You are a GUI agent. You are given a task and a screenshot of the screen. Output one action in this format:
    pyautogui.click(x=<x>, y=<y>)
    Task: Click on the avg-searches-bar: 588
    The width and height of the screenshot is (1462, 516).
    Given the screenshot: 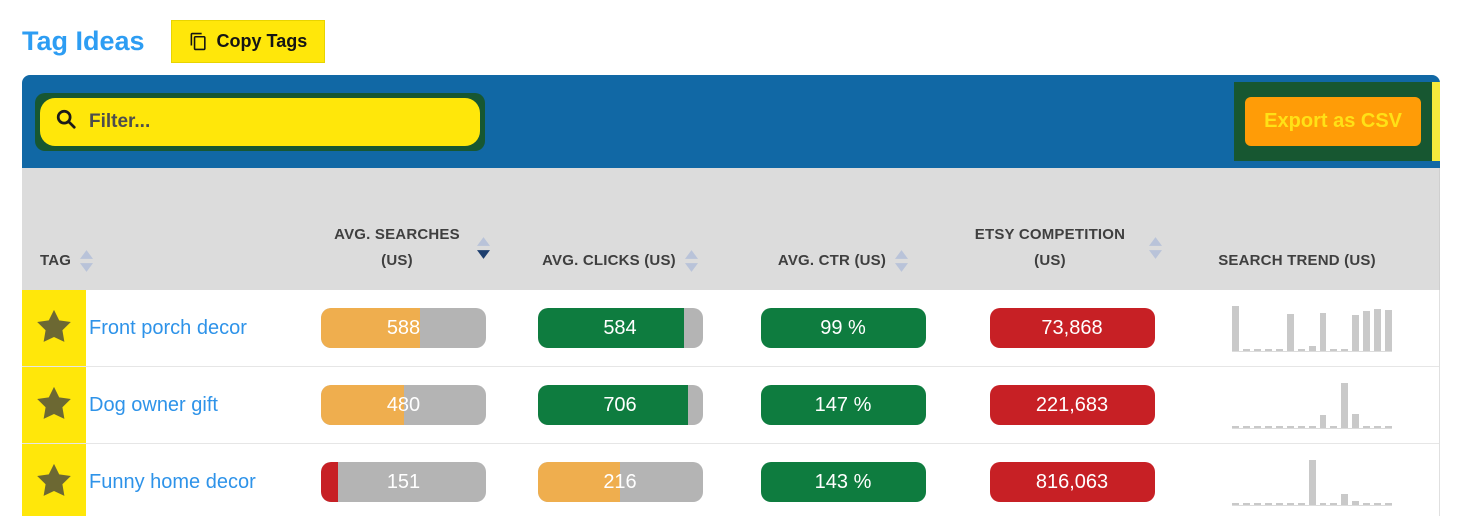 What is the action you would take?
    pyautogui.click(x=403, y=328)
    